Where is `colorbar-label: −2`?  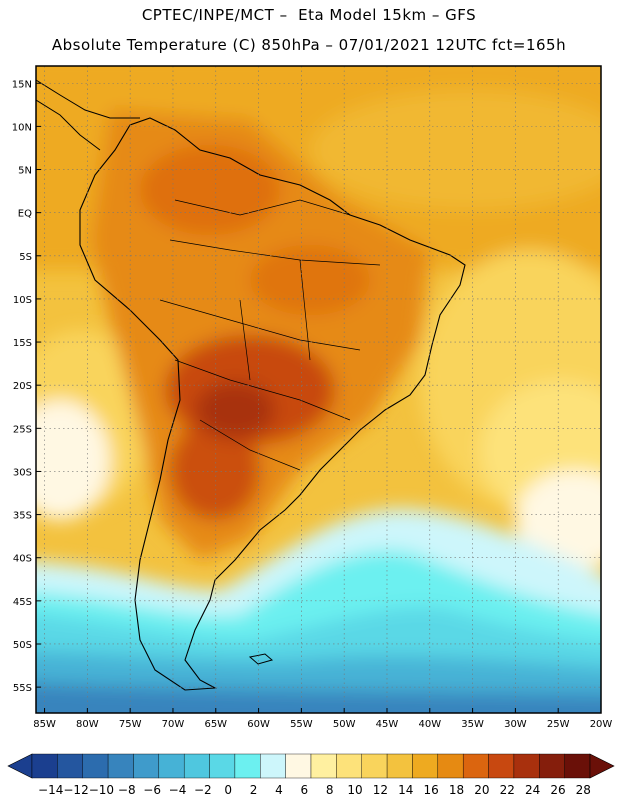 colorbar-label: −2 is located at coordinates (203, 790).